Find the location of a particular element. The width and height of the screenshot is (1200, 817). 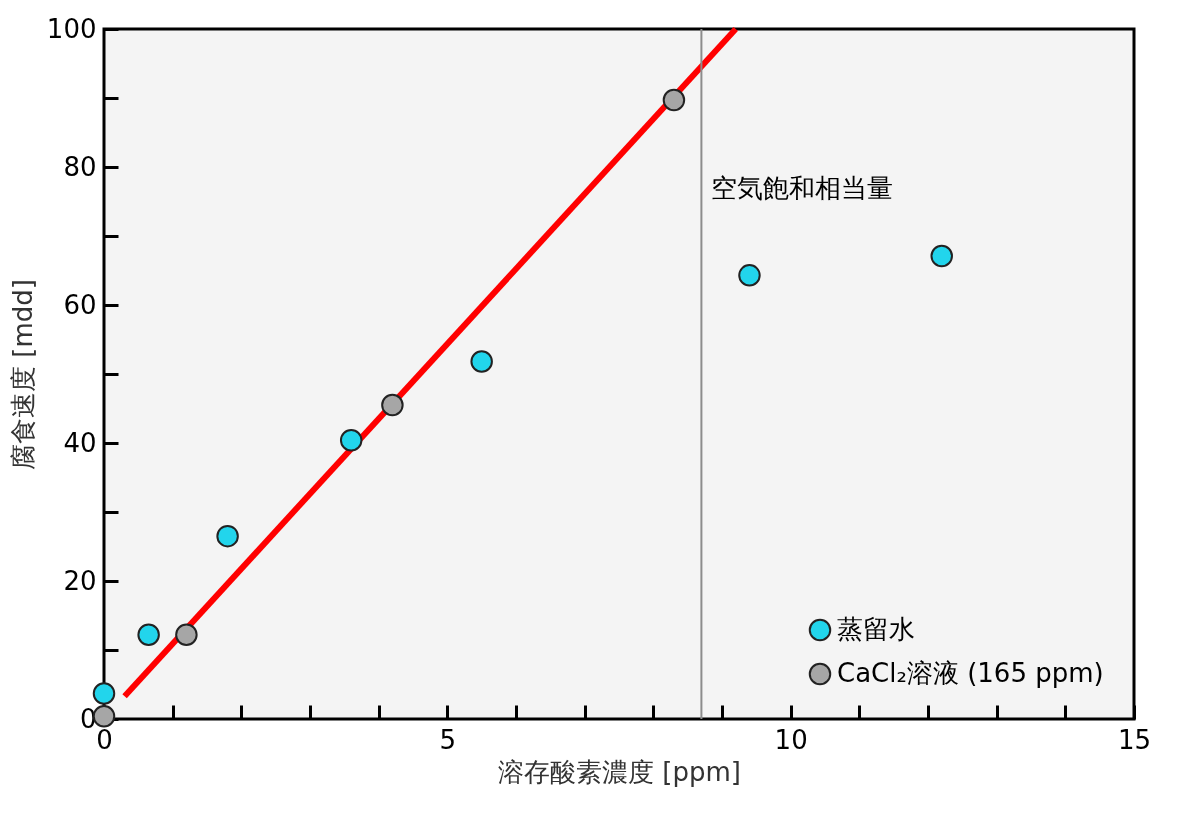

x-tick-label: 5 is located at coordinates (448, 739).